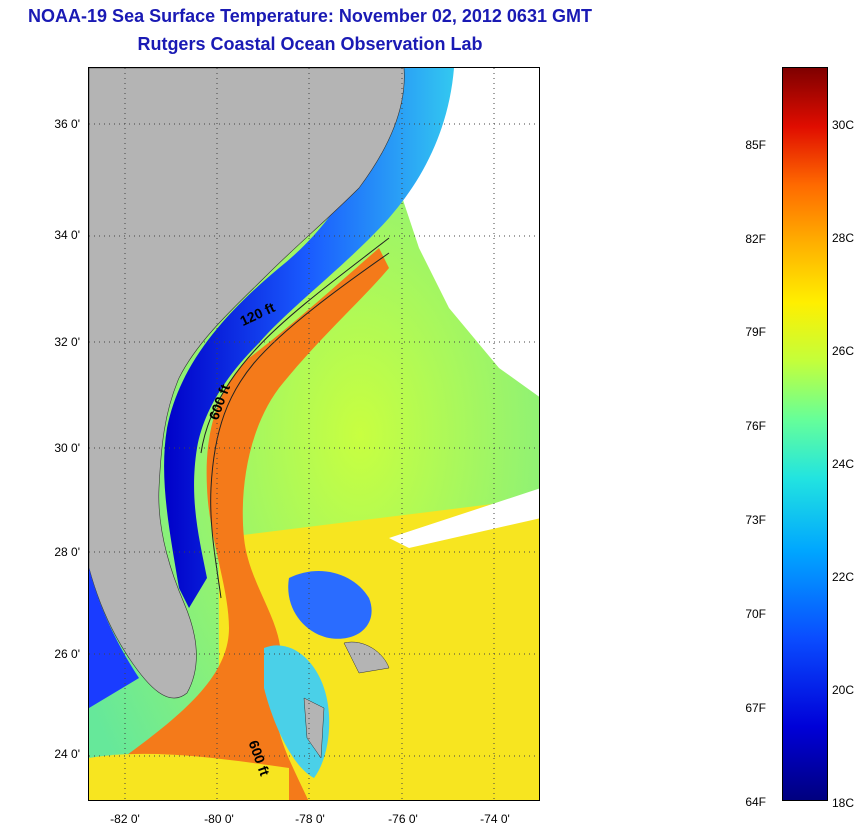  I want to click on lon-tick: -82 0', so click(125, 819).